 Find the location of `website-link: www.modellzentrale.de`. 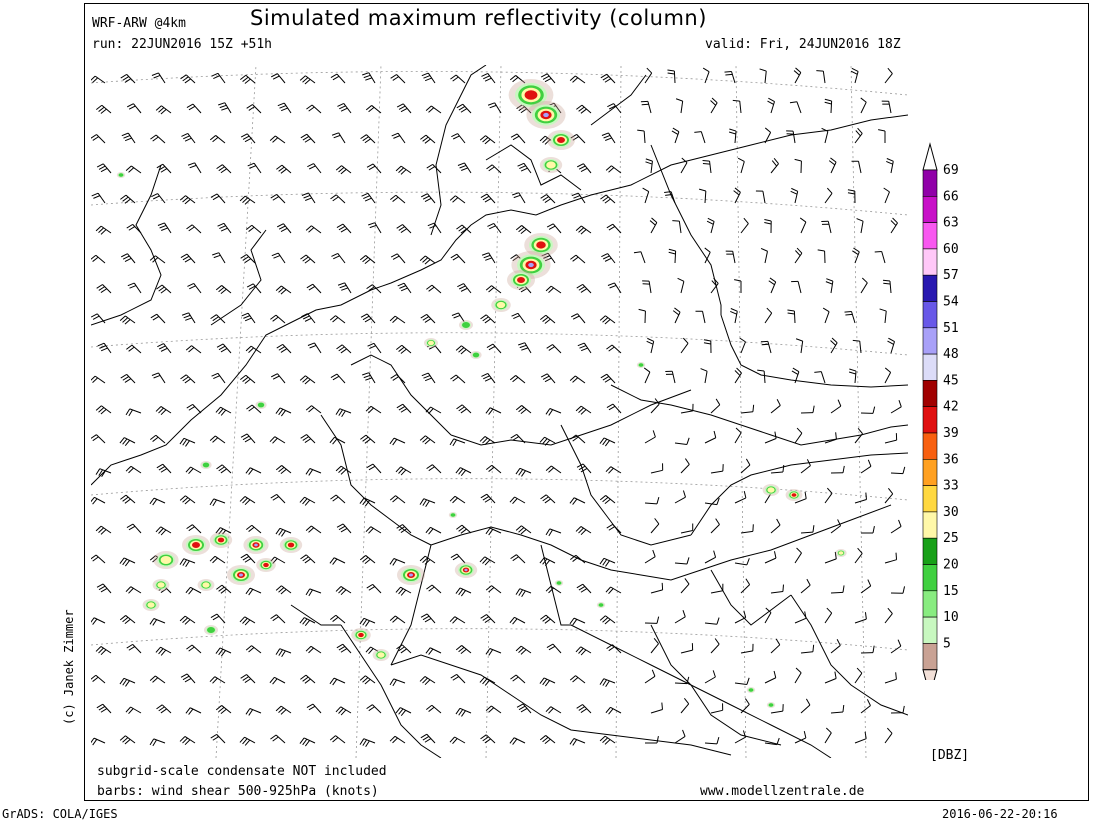

website-link: www.modellzentrale.de is located at coordinates (782, 791).